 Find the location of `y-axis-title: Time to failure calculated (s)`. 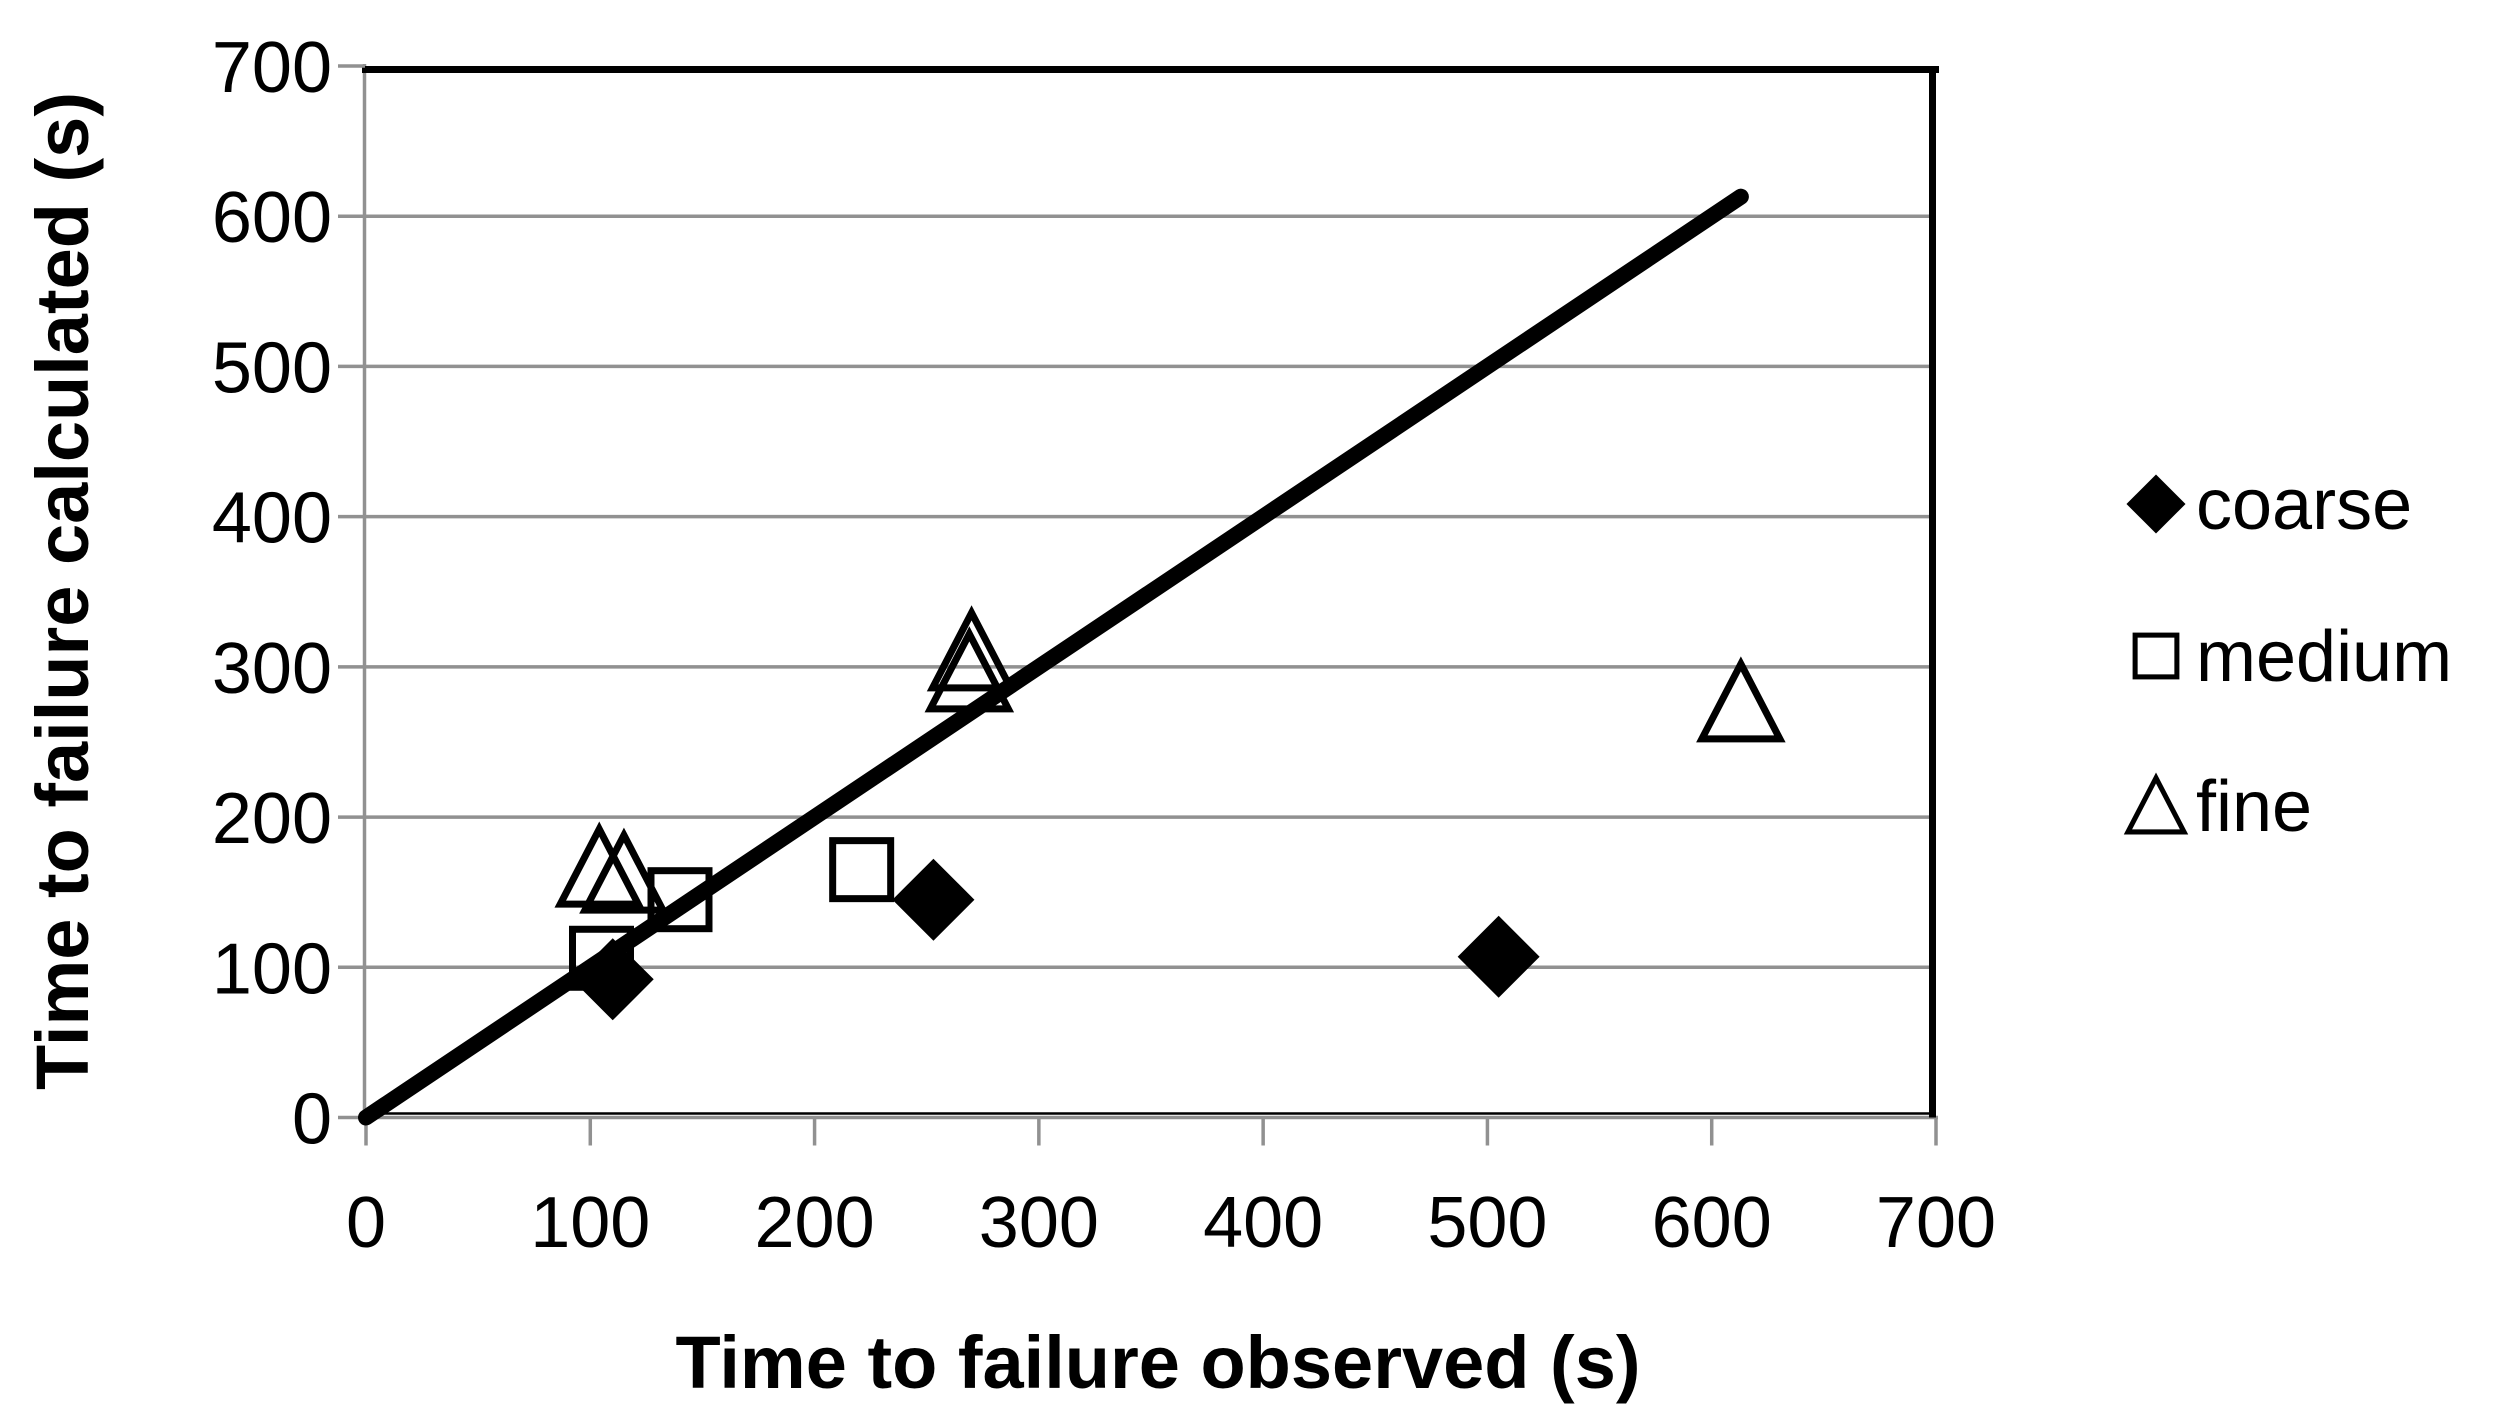

y-axis-title: Time to failure calculated (s) is located at coordinates (62, 591).